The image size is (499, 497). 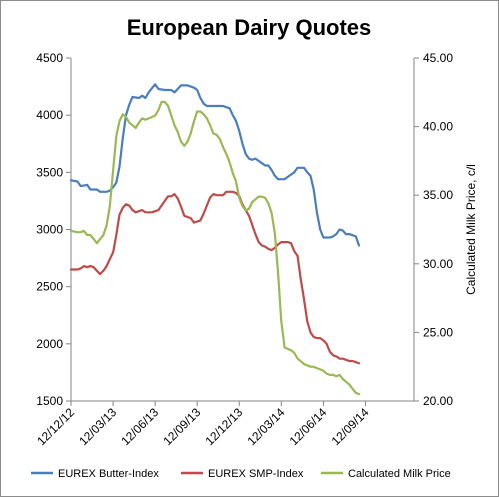 I want to click on x-tick-label: 12/03/14, so click(x=266, y=426).